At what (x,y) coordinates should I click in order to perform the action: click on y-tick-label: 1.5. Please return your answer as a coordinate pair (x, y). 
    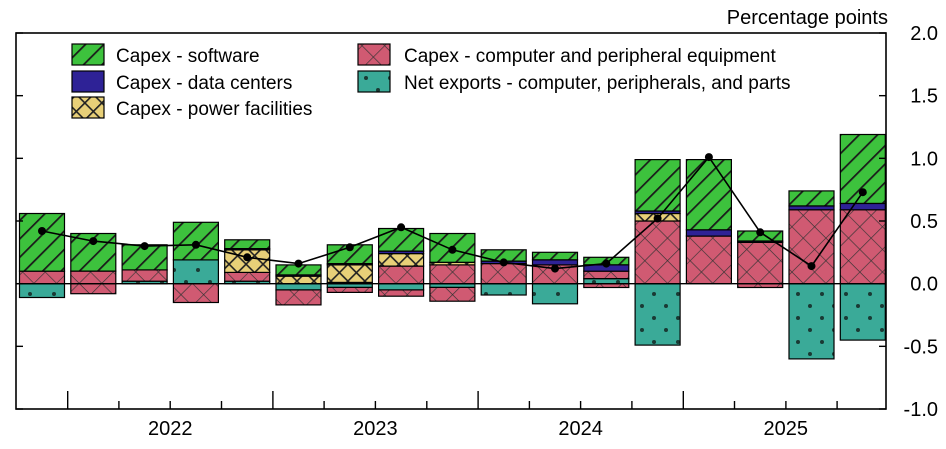
    Looking at the image, I should click on (924, 97).